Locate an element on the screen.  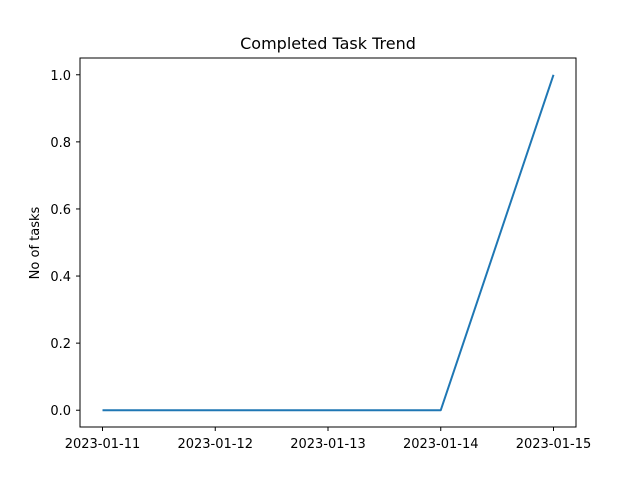
chart-title: Completed Task Trend is located at coordinates (328, 43).